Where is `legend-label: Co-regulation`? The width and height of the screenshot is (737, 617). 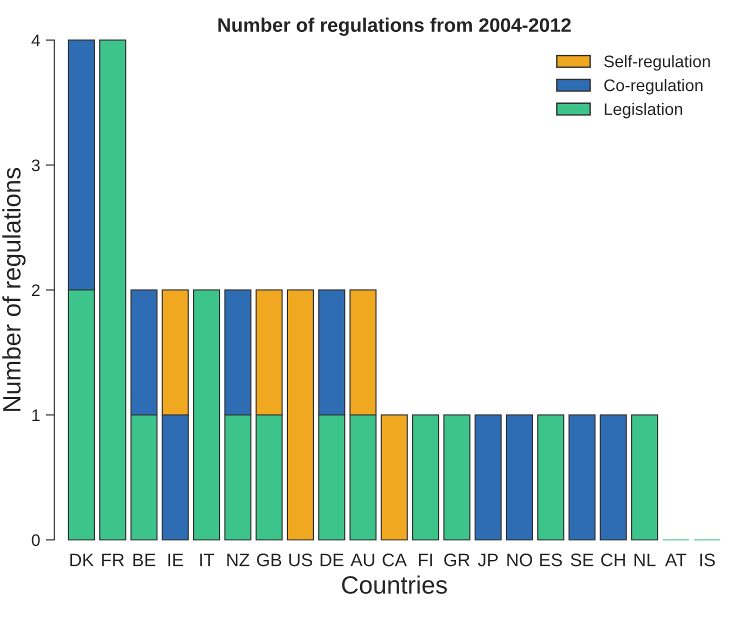
legend-label: Co-regulation is located at coordinates (653, 86).